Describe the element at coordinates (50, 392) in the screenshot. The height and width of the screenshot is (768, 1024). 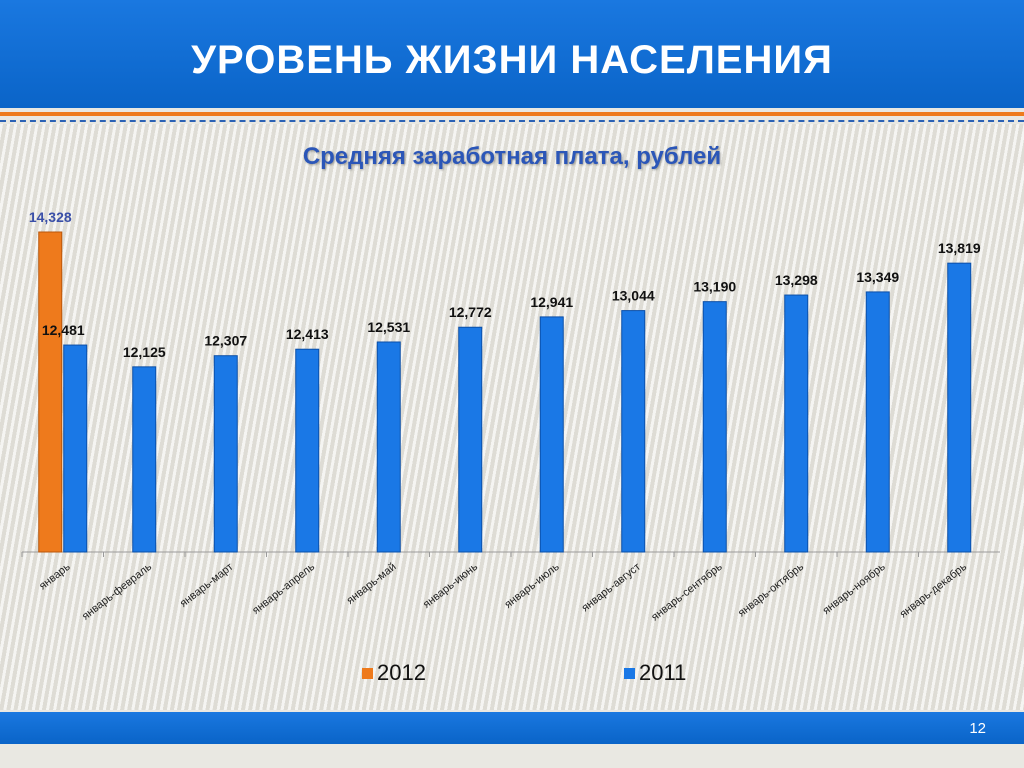
I see `bar-2012` at that location.